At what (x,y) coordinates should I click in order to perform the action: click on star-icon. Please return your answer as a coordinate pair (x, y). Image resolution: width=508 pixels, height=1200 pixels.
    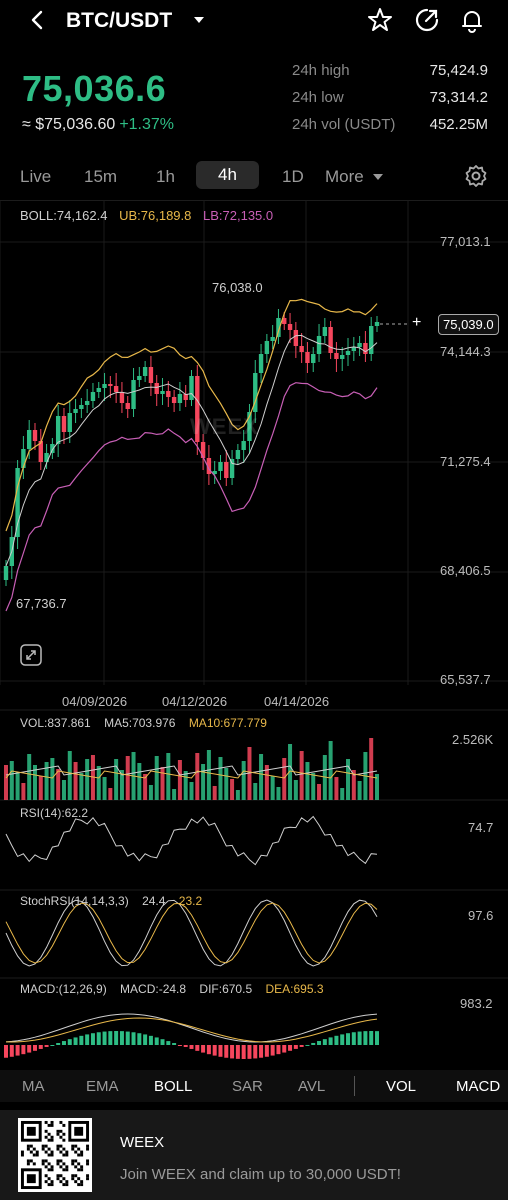
    Looking at the image, I should click on (380, 20).